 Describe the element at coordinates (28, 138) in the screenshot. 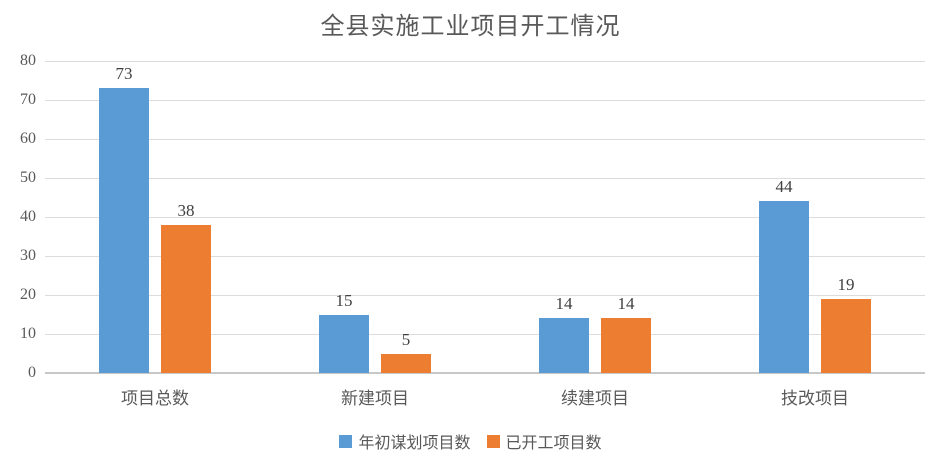

I see `y-axis-tick-label: 60` at that location.